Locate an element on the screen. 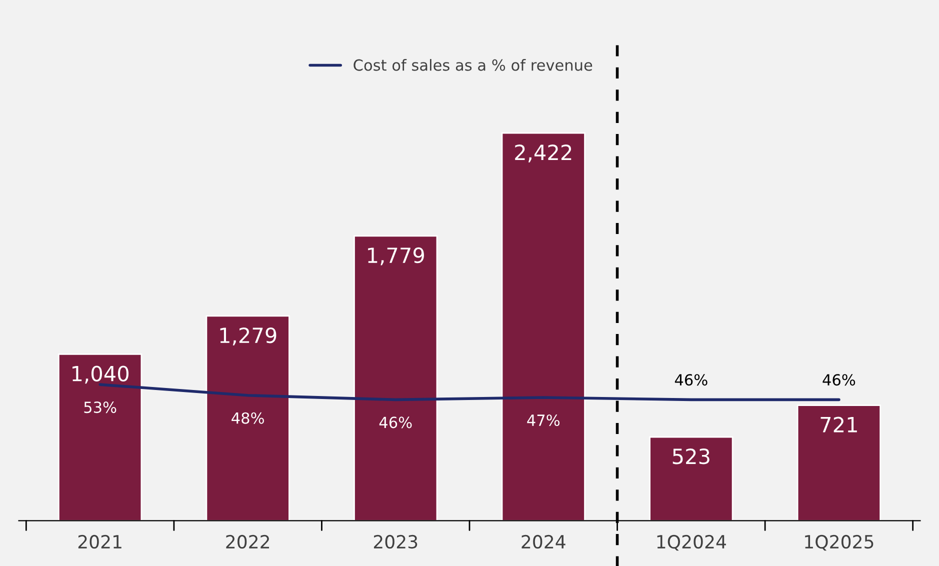 The height and width of the screenshot is (566, 939). data-label: 48% is located at coordinates (248, 418).